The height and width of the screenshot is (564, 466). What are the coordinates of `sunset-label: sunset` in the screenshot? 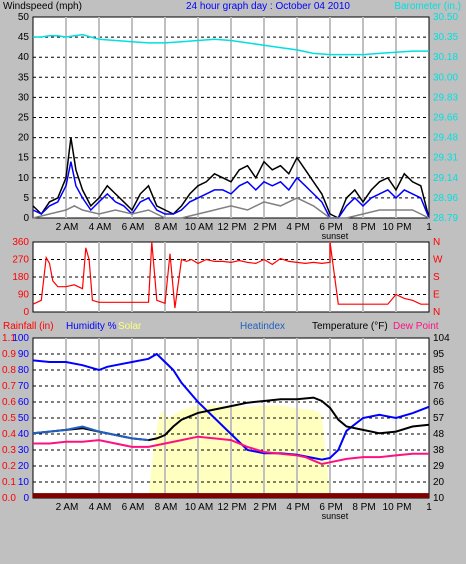 It's located at (335, 236).